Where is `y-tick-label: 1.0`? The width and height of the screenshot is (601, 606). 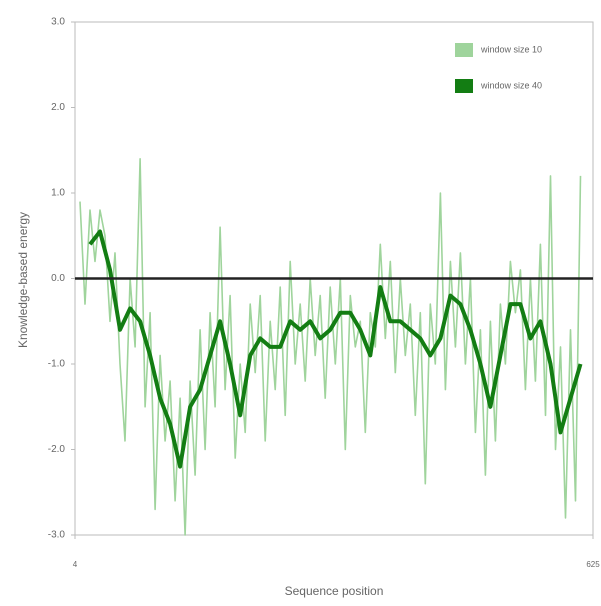 y-tick-label: 1.0 is located at coordinates (58, 193).